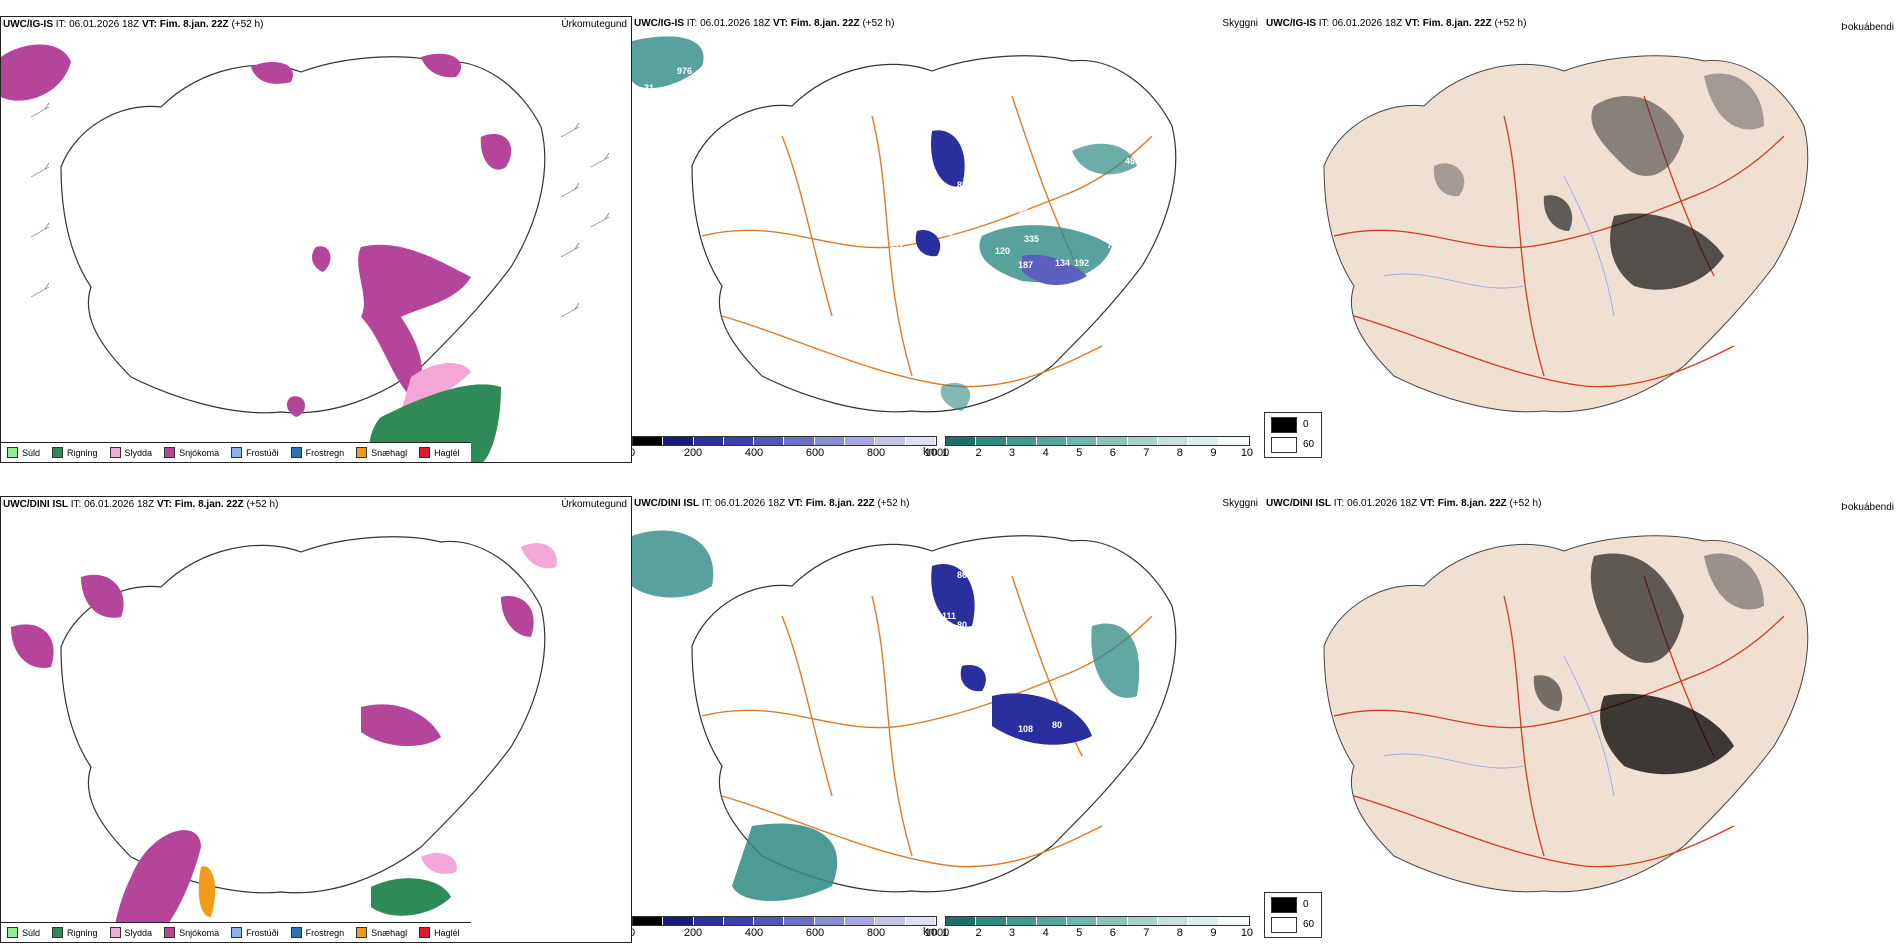  What do you see at coordinates (1240, 503) in the screenshot?
I see `vis-title-bottom: Skyggni` at bounding box center [1240, 503].